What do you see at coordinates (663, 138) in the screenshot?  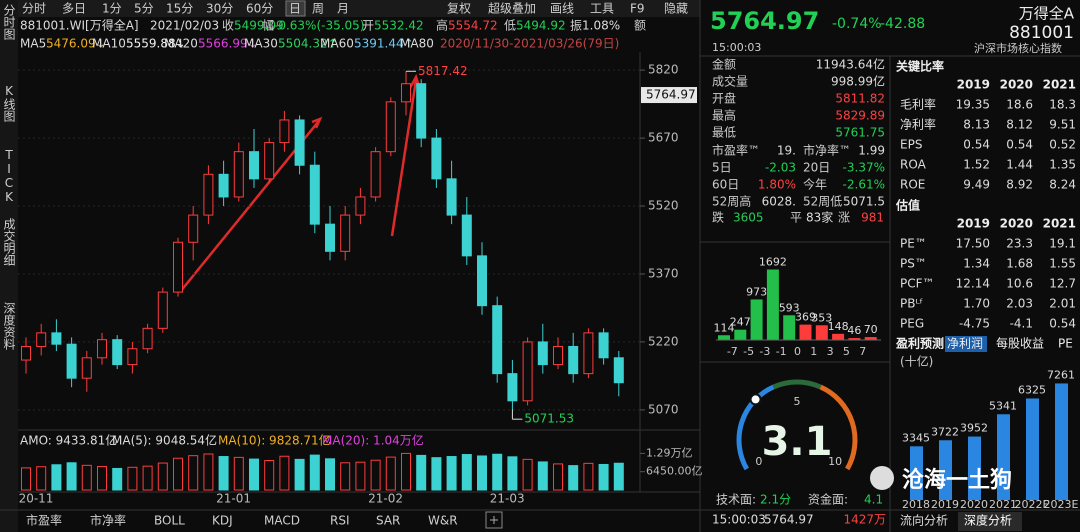 I see `price-tick-label: 5670` at bounding box center [663, 138].